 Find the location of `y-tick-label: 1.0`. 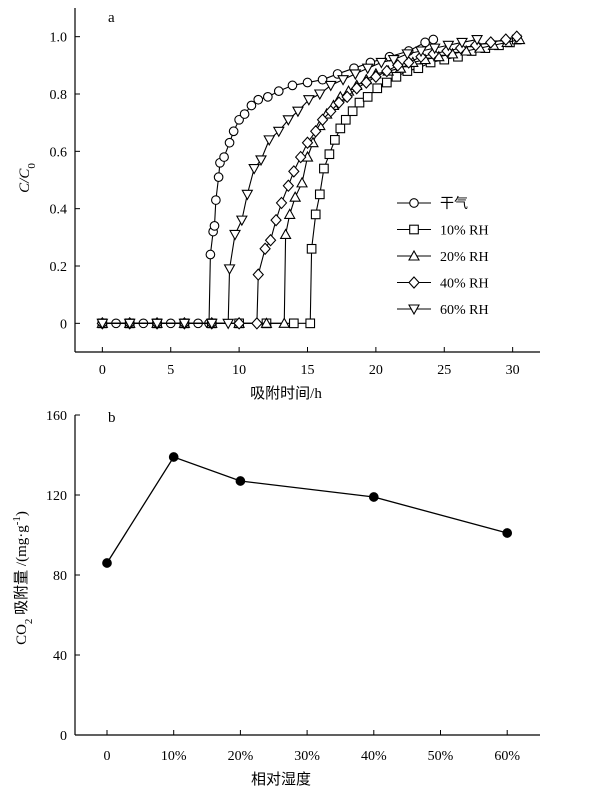

y-tick-label: 1.0 is located at coordinates (59, 38).